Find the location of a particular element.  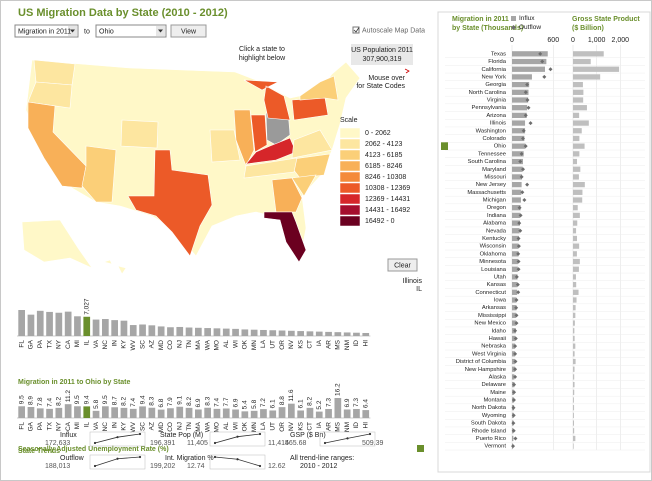

x-tick-label: NC is located at coordinates (105, 427).